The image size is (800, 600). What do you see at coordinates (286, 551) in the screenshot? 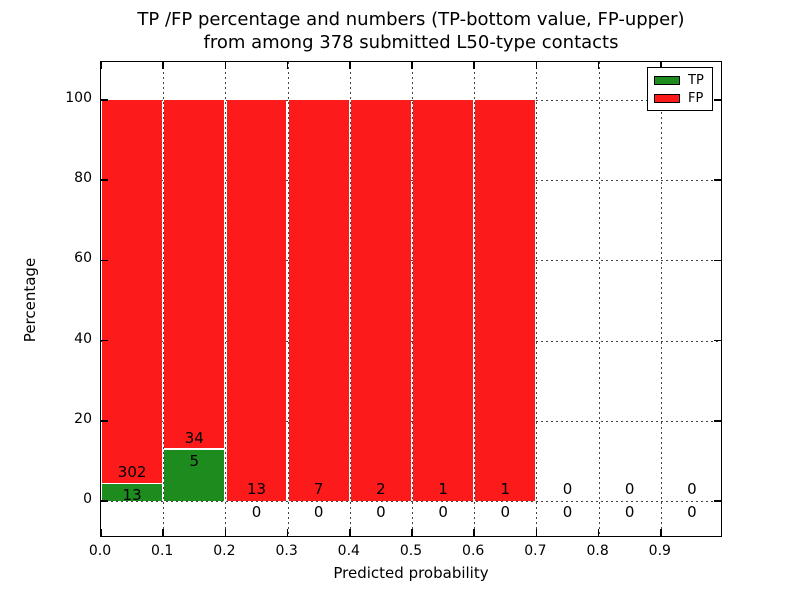
I see `x-tick-label: 0.3` at bounding box center [286, 551].